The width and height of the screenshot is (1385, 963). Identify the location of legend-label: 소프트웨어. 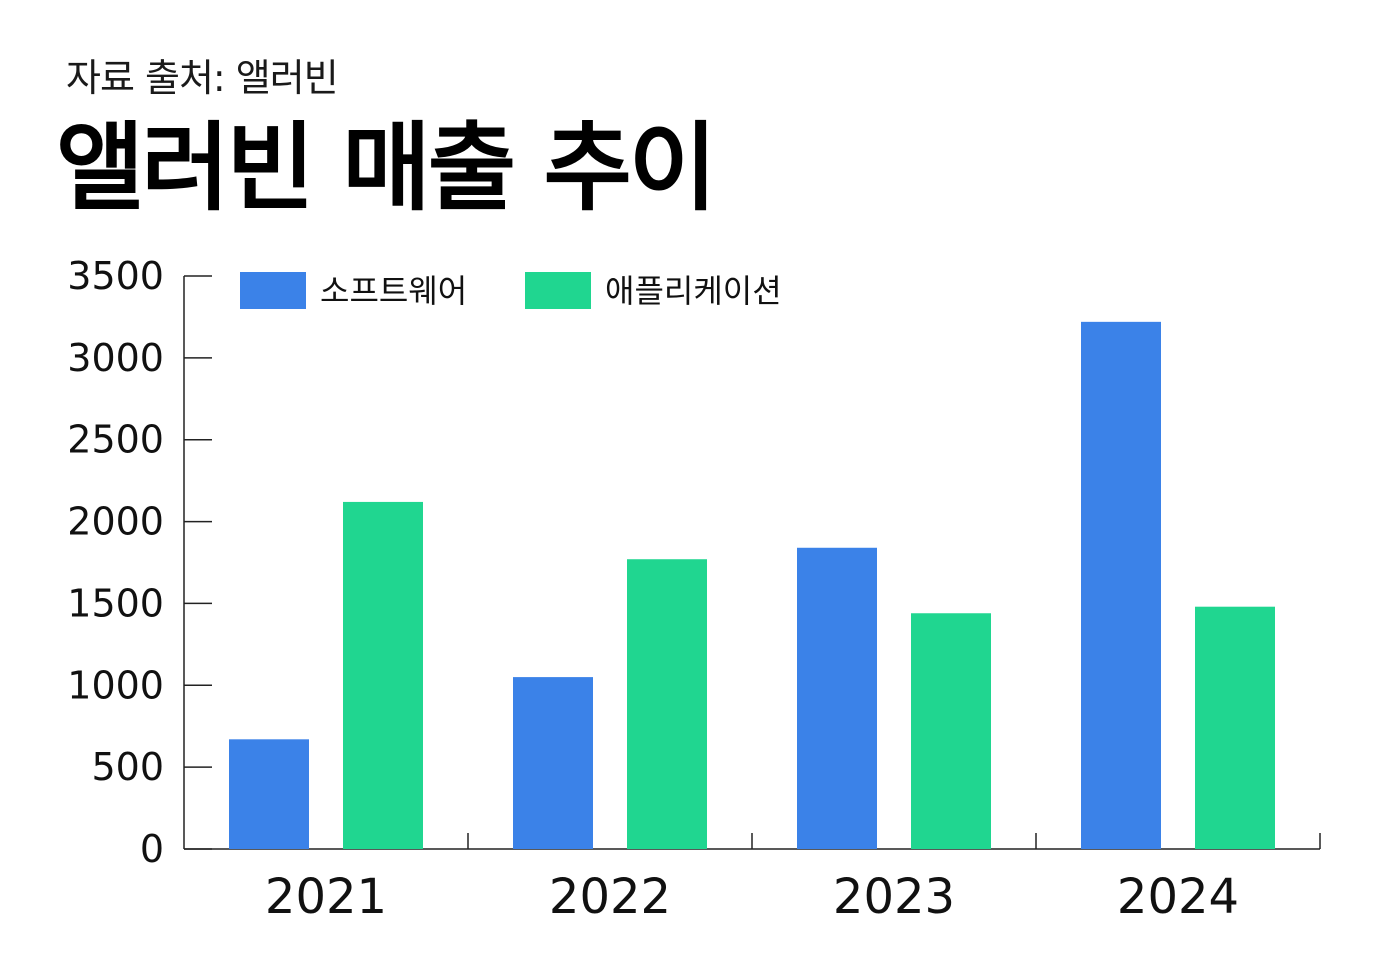
(393, 291).